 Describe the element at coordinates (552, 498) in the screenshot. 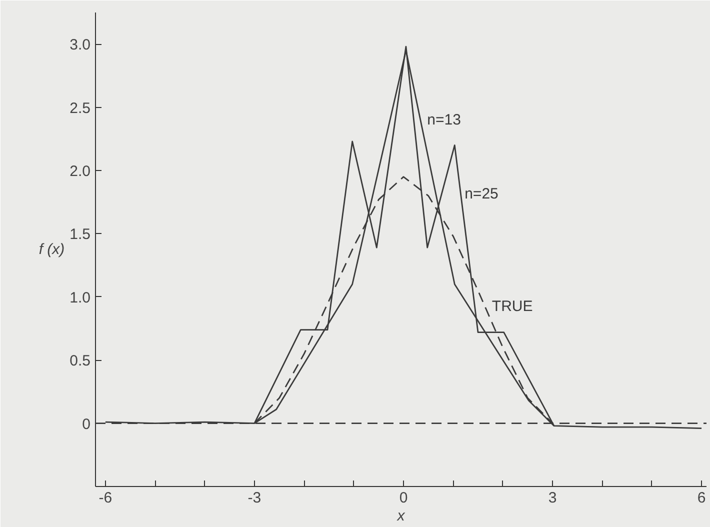

I see `x-tick-label: 3` at that location.